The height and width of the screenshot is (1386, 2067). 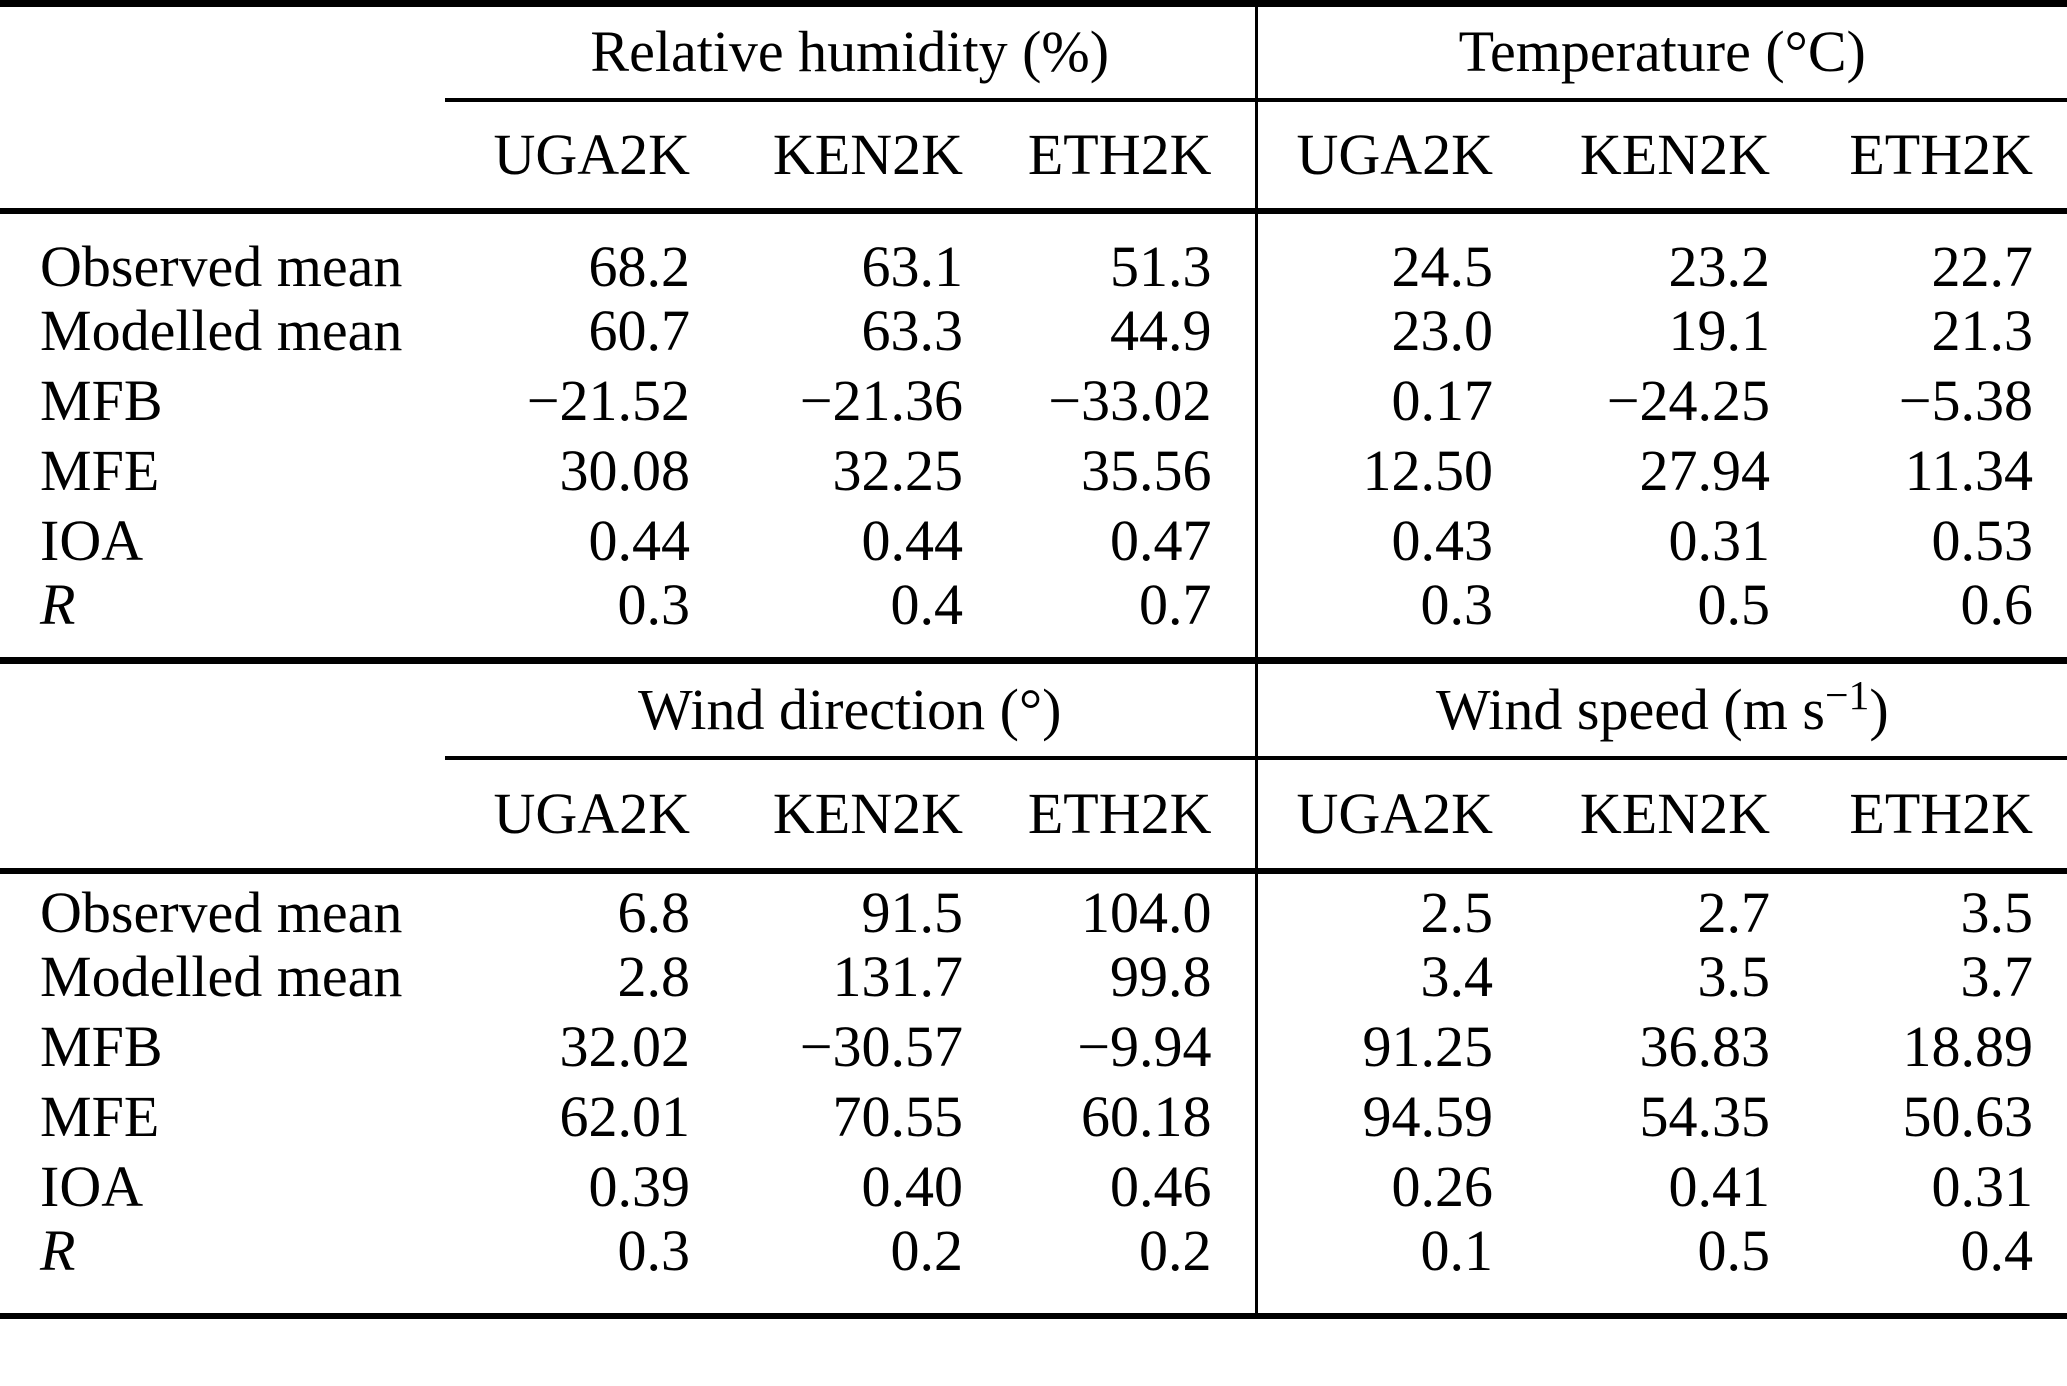 I want to click on data-cell: 0.17, so click(x=1442, y=400).